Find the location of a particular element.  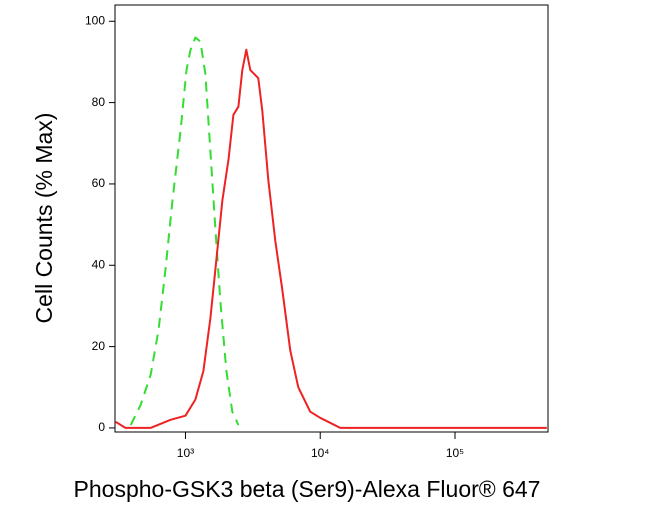

x-tick-label: 10³ is located at coordinates (185, 453).